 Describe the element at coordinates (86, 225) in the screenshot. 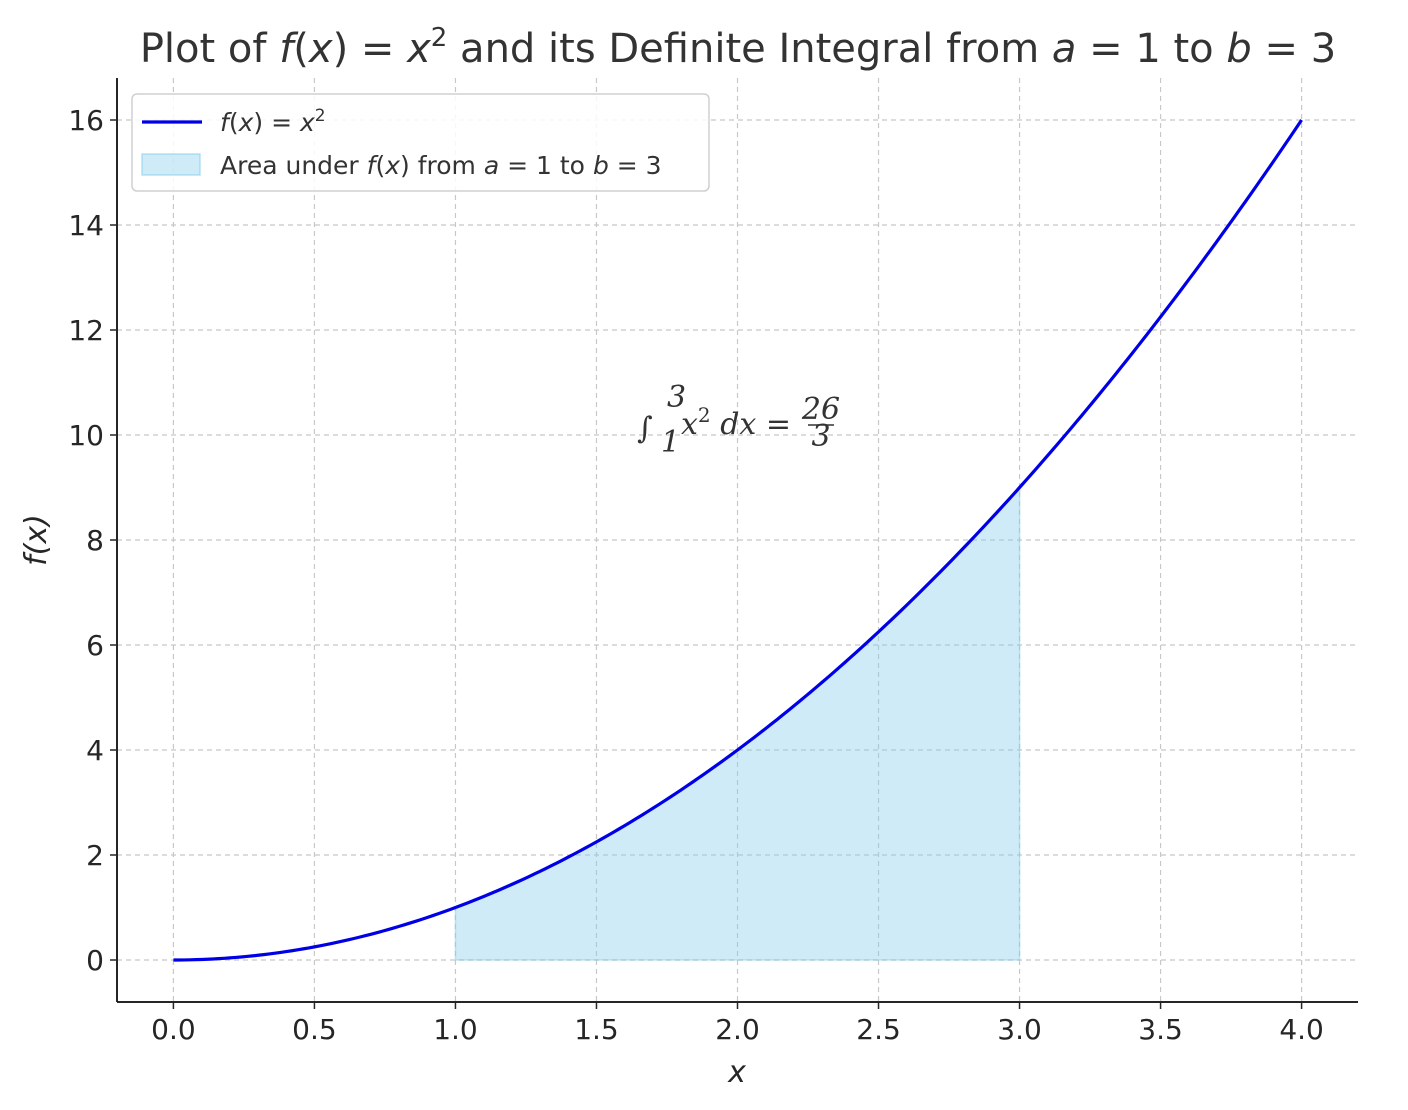

I see `y-tick-label: 14` at that location.